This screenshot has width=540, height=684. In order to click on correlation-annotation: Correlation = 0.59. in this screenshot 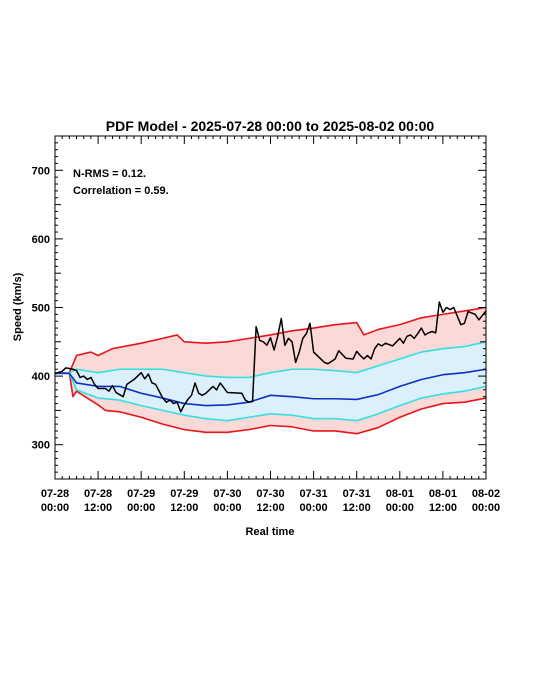, I will do `click(121, 191)`.